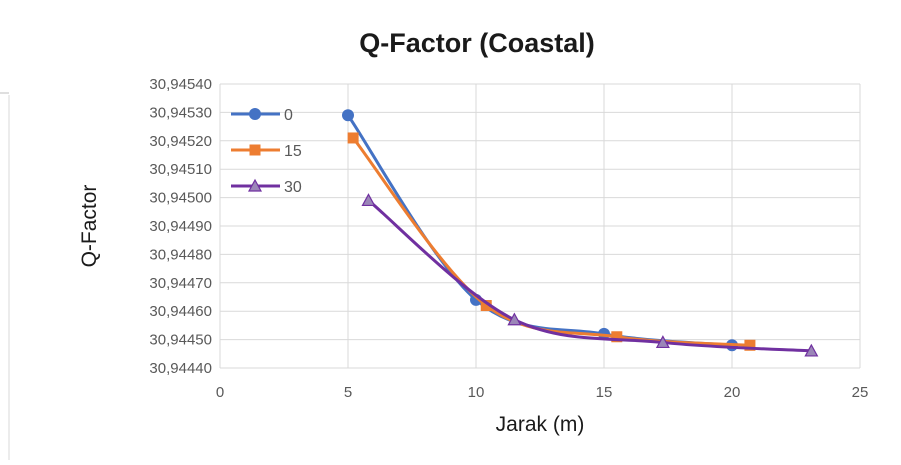 This screenshot has height=465, width=901. Describe the element at coordinates (266, 151) in the screenshot. I see `legend: 0 15 30` at that location.